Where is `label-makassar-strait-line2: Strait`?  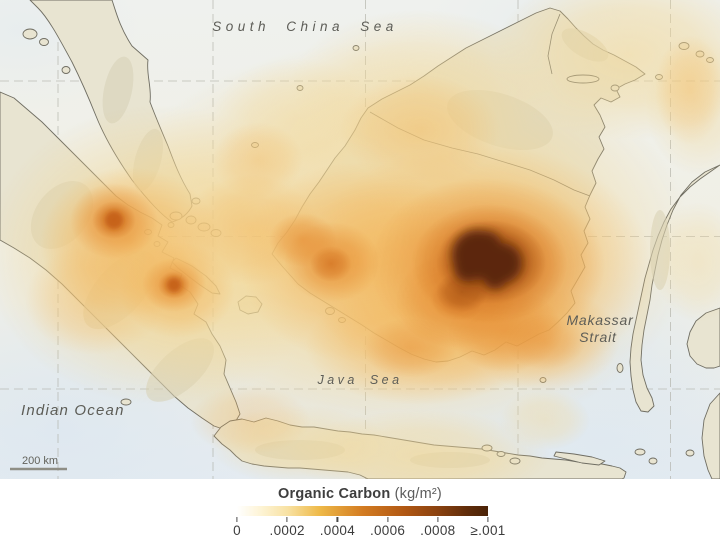
label-makassar-strait-line2: Strait is located at coordinates (598, 337).